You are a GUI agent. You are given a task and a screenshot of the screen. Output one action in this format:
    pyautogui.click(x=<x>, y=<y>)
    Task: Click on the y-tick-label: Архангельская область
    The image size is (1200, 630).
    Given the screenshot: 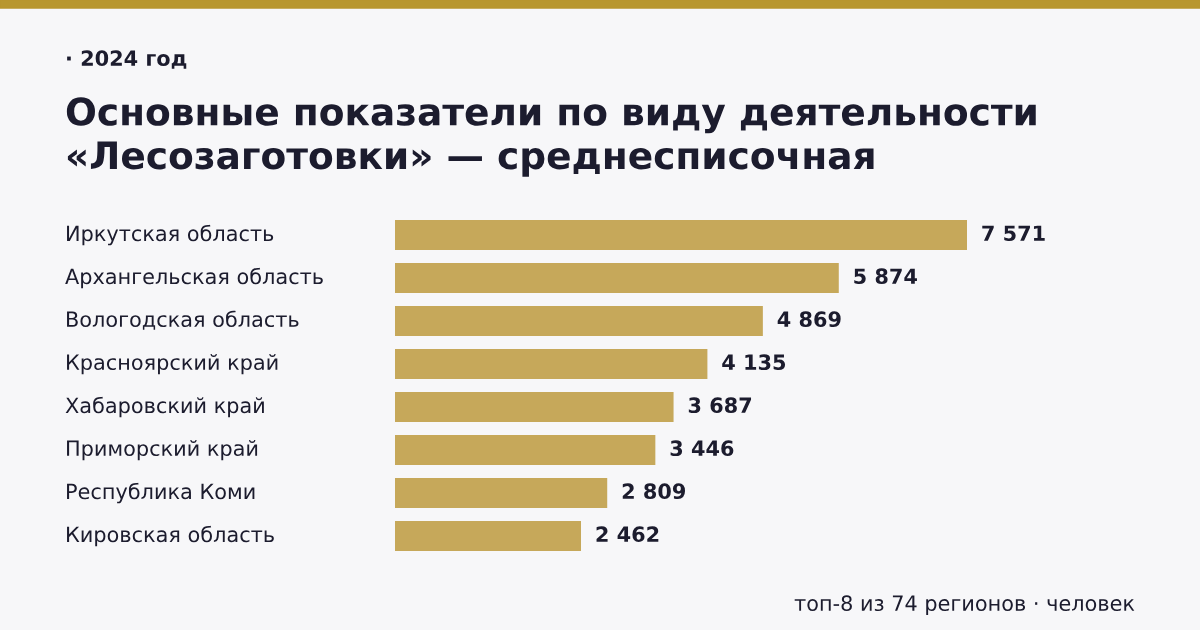 What is the action you would take?
    pyautogui.click(x=194, y=278)
    